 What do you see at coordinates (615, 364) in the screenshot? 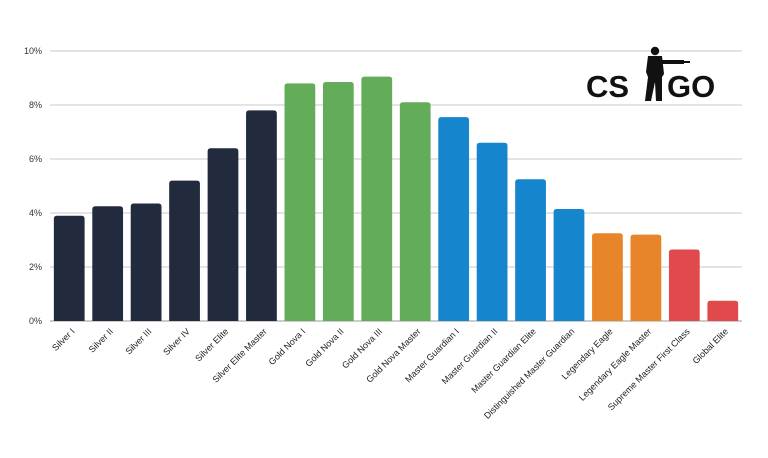
I see `x-category-label: Legendary Eagle Master` at bounding box center [615, 364].